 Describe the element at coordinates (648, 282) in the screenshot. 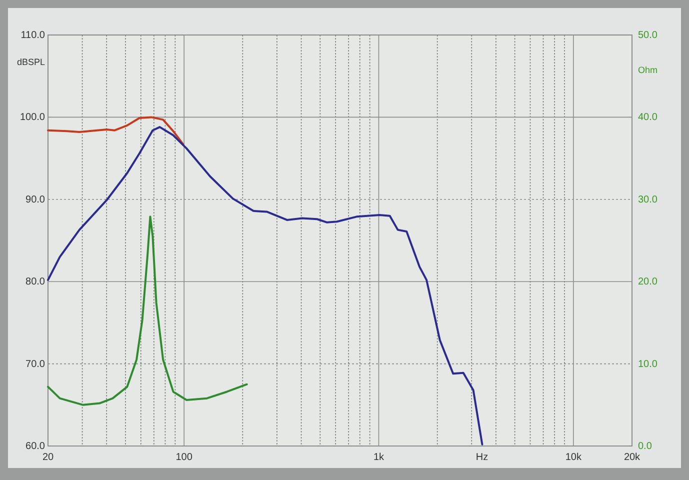

I see `y2-tick-label: 20.0` at that location.